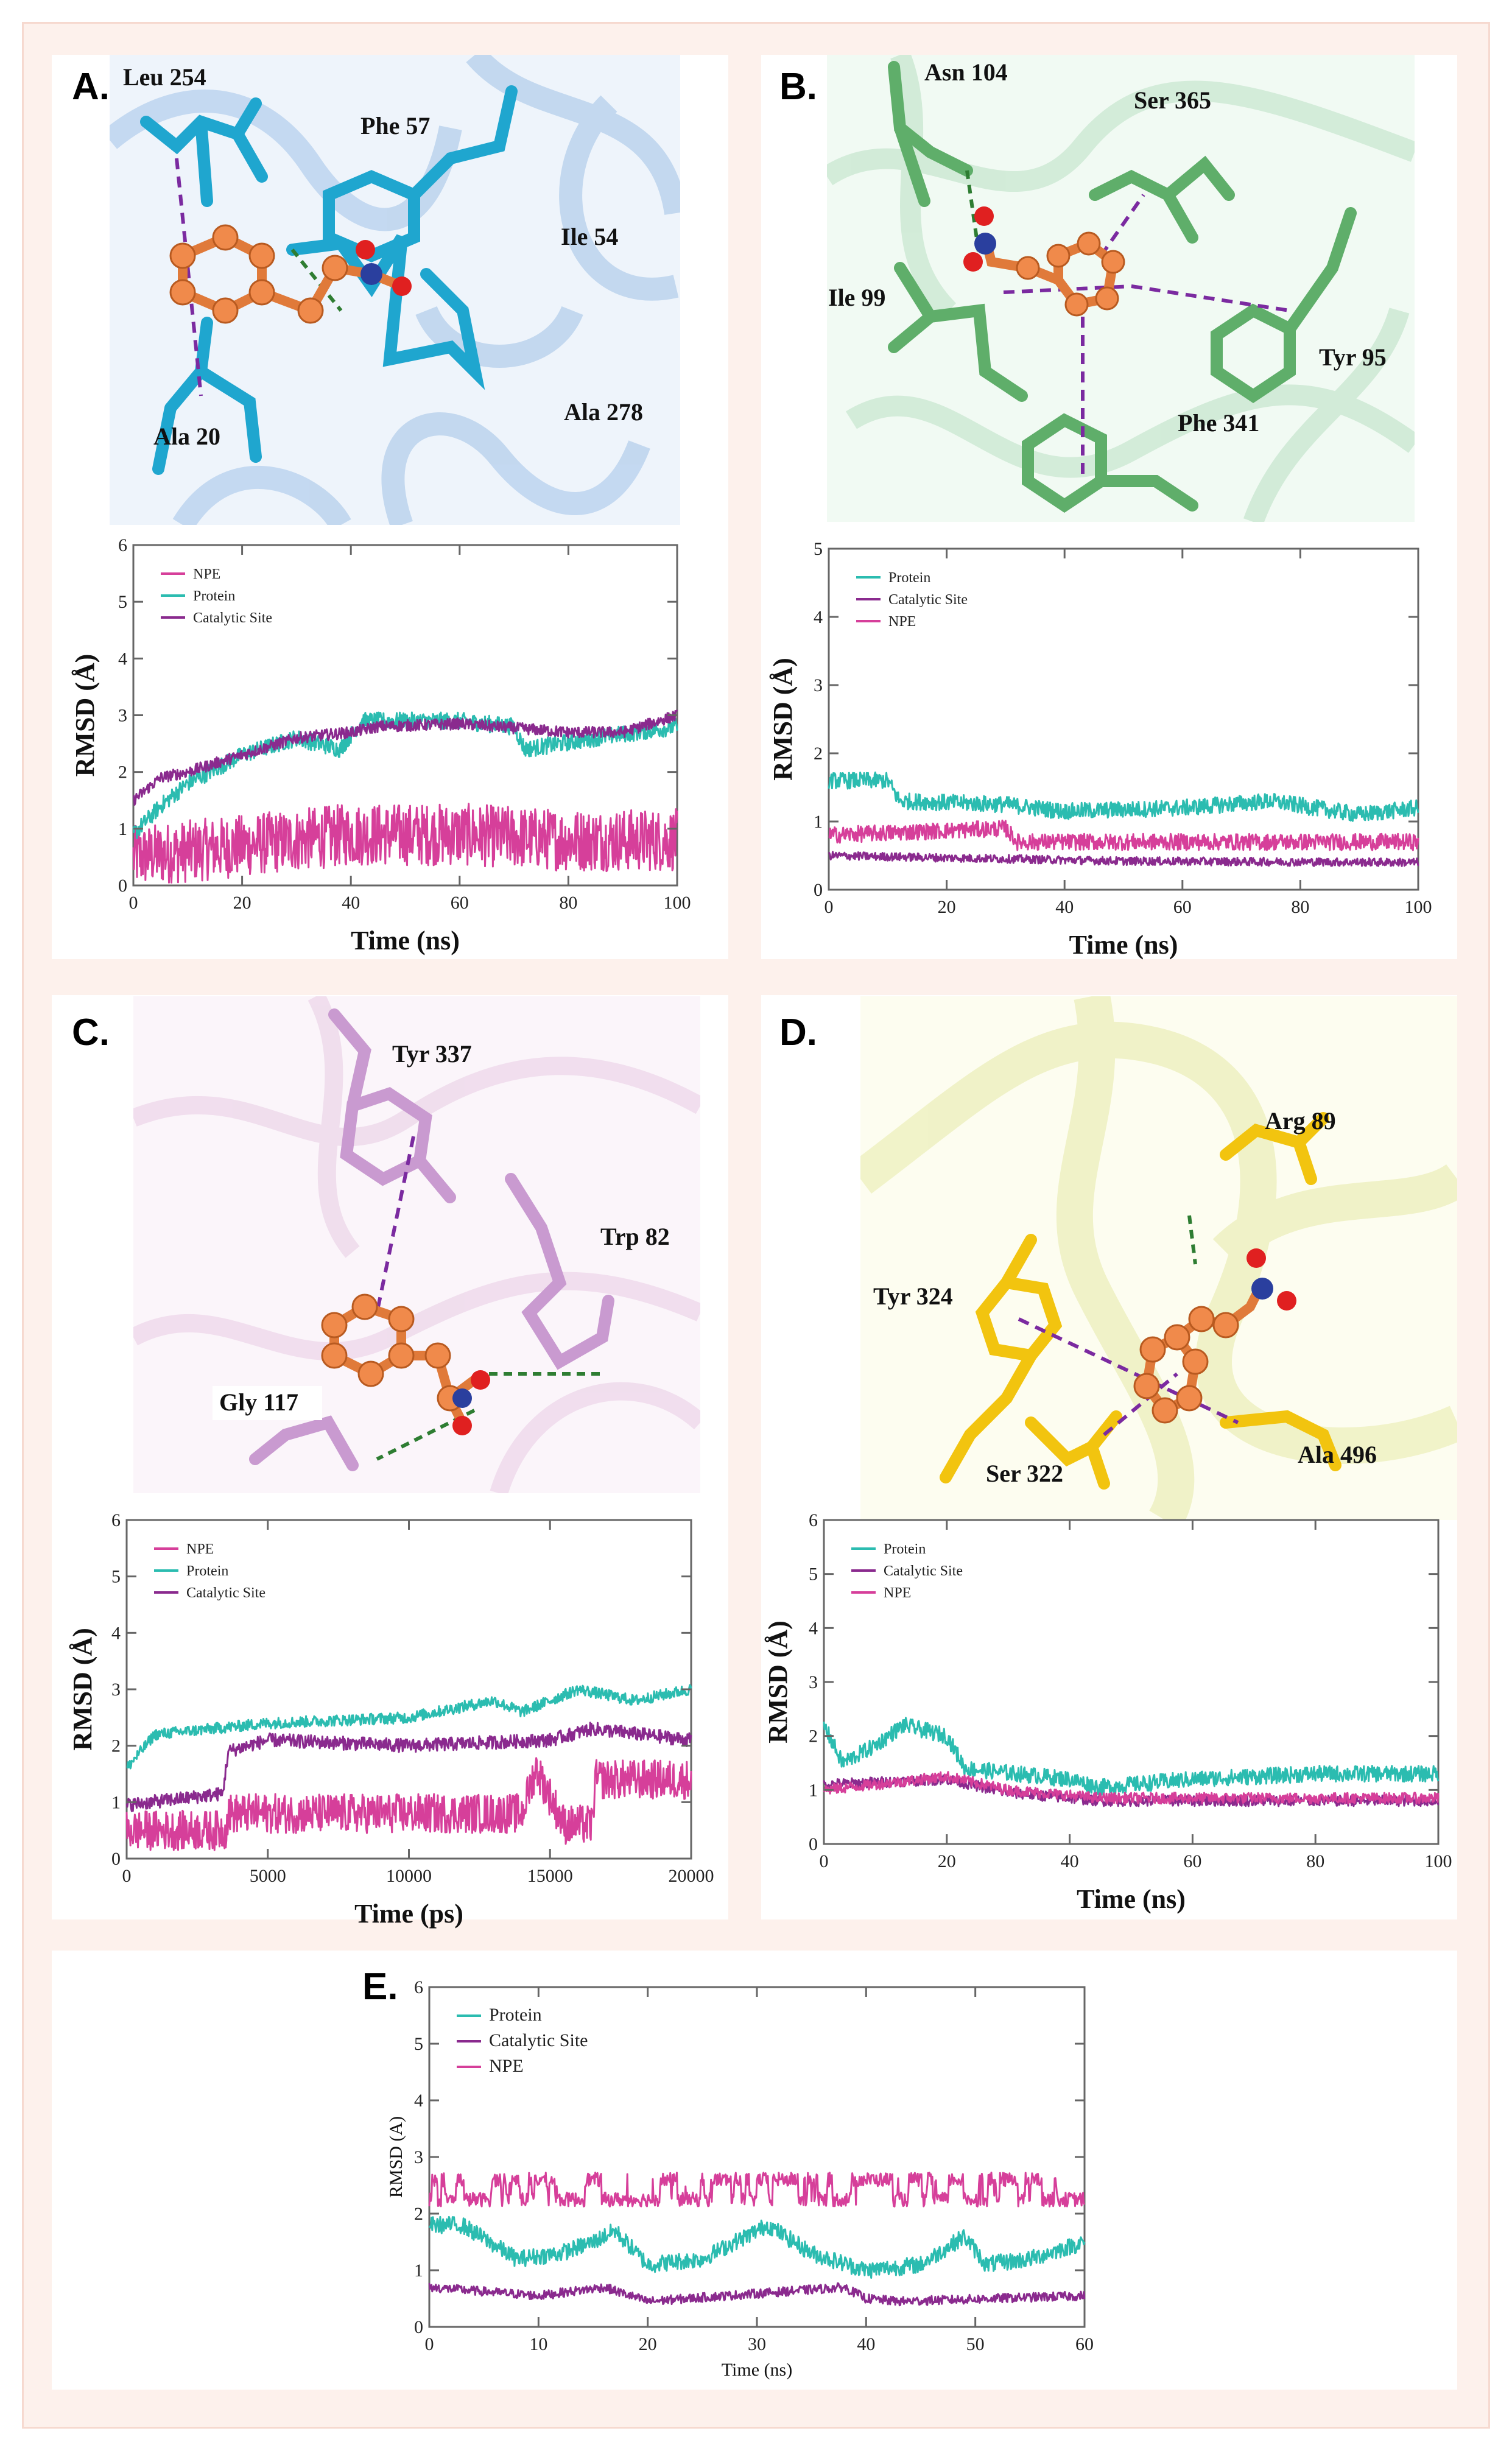 Image resolution: width=1512 pixels, height=2456 pixels. Describe the element at coordinates (976, 2344) in the screenshot. I see `x-tick-label: 50` at that location.